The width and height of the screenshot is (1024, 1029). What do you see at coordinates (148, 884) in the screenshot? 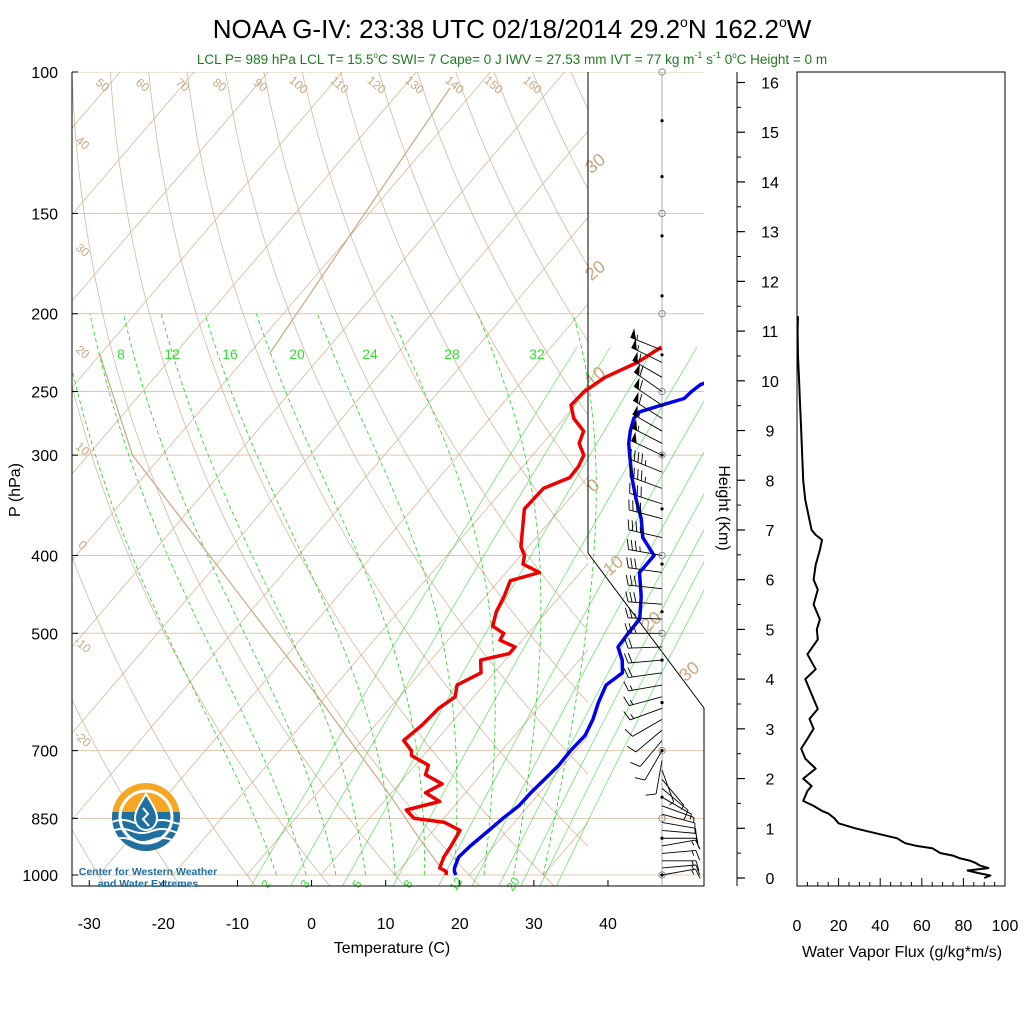
I see `logo-line-2: and Water Extremes` at bounding box center [148, 884].